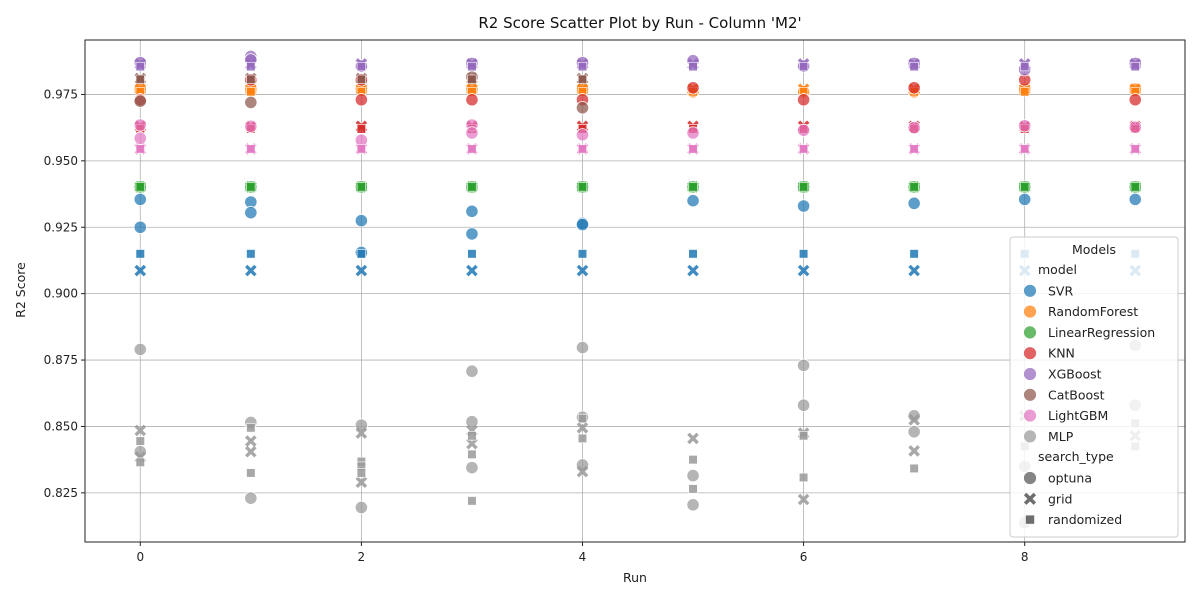 This screenshot has width=1200, height=600. Describe the element at coordinates (1030, 436) in the screenshot. I see `legend-marker-mlp` at that location.